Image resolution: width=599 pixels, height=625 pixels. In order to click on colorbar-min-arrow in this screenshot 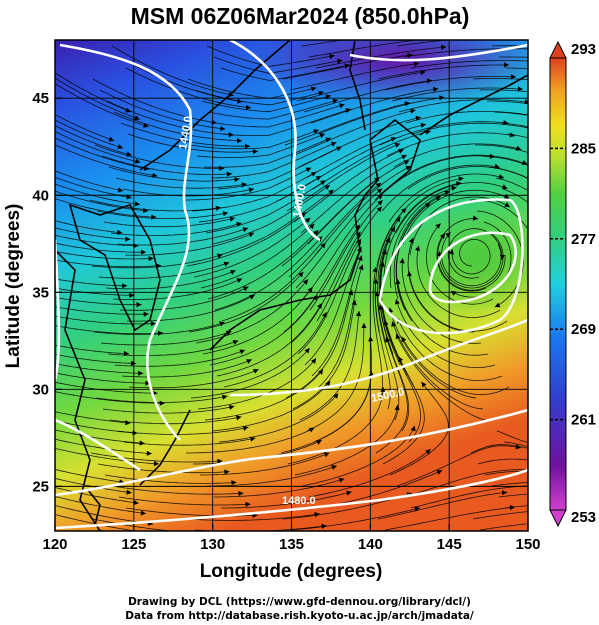, I will do `click(558, 518)`.